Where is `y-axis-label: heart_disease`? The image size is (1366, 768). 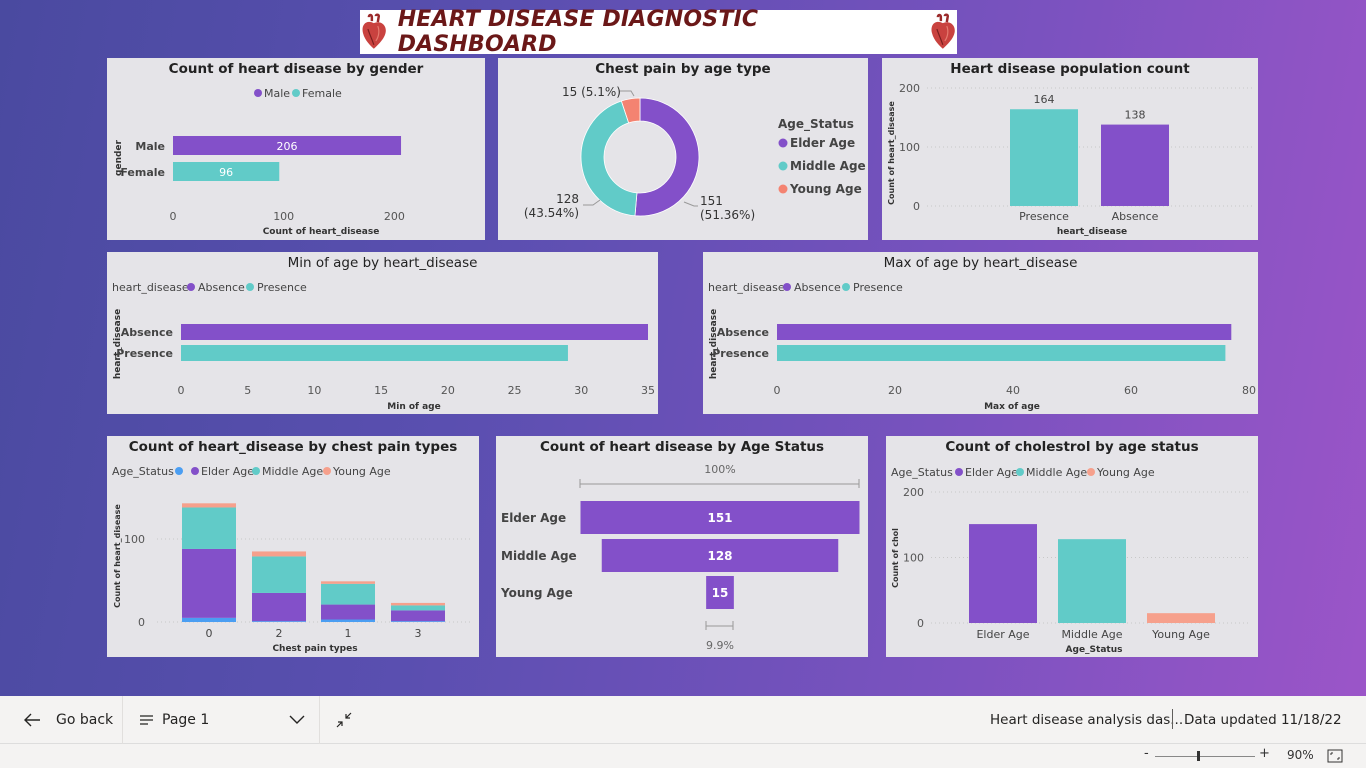 y-axis-label: heart_disease is located at coordinates (118, 344).